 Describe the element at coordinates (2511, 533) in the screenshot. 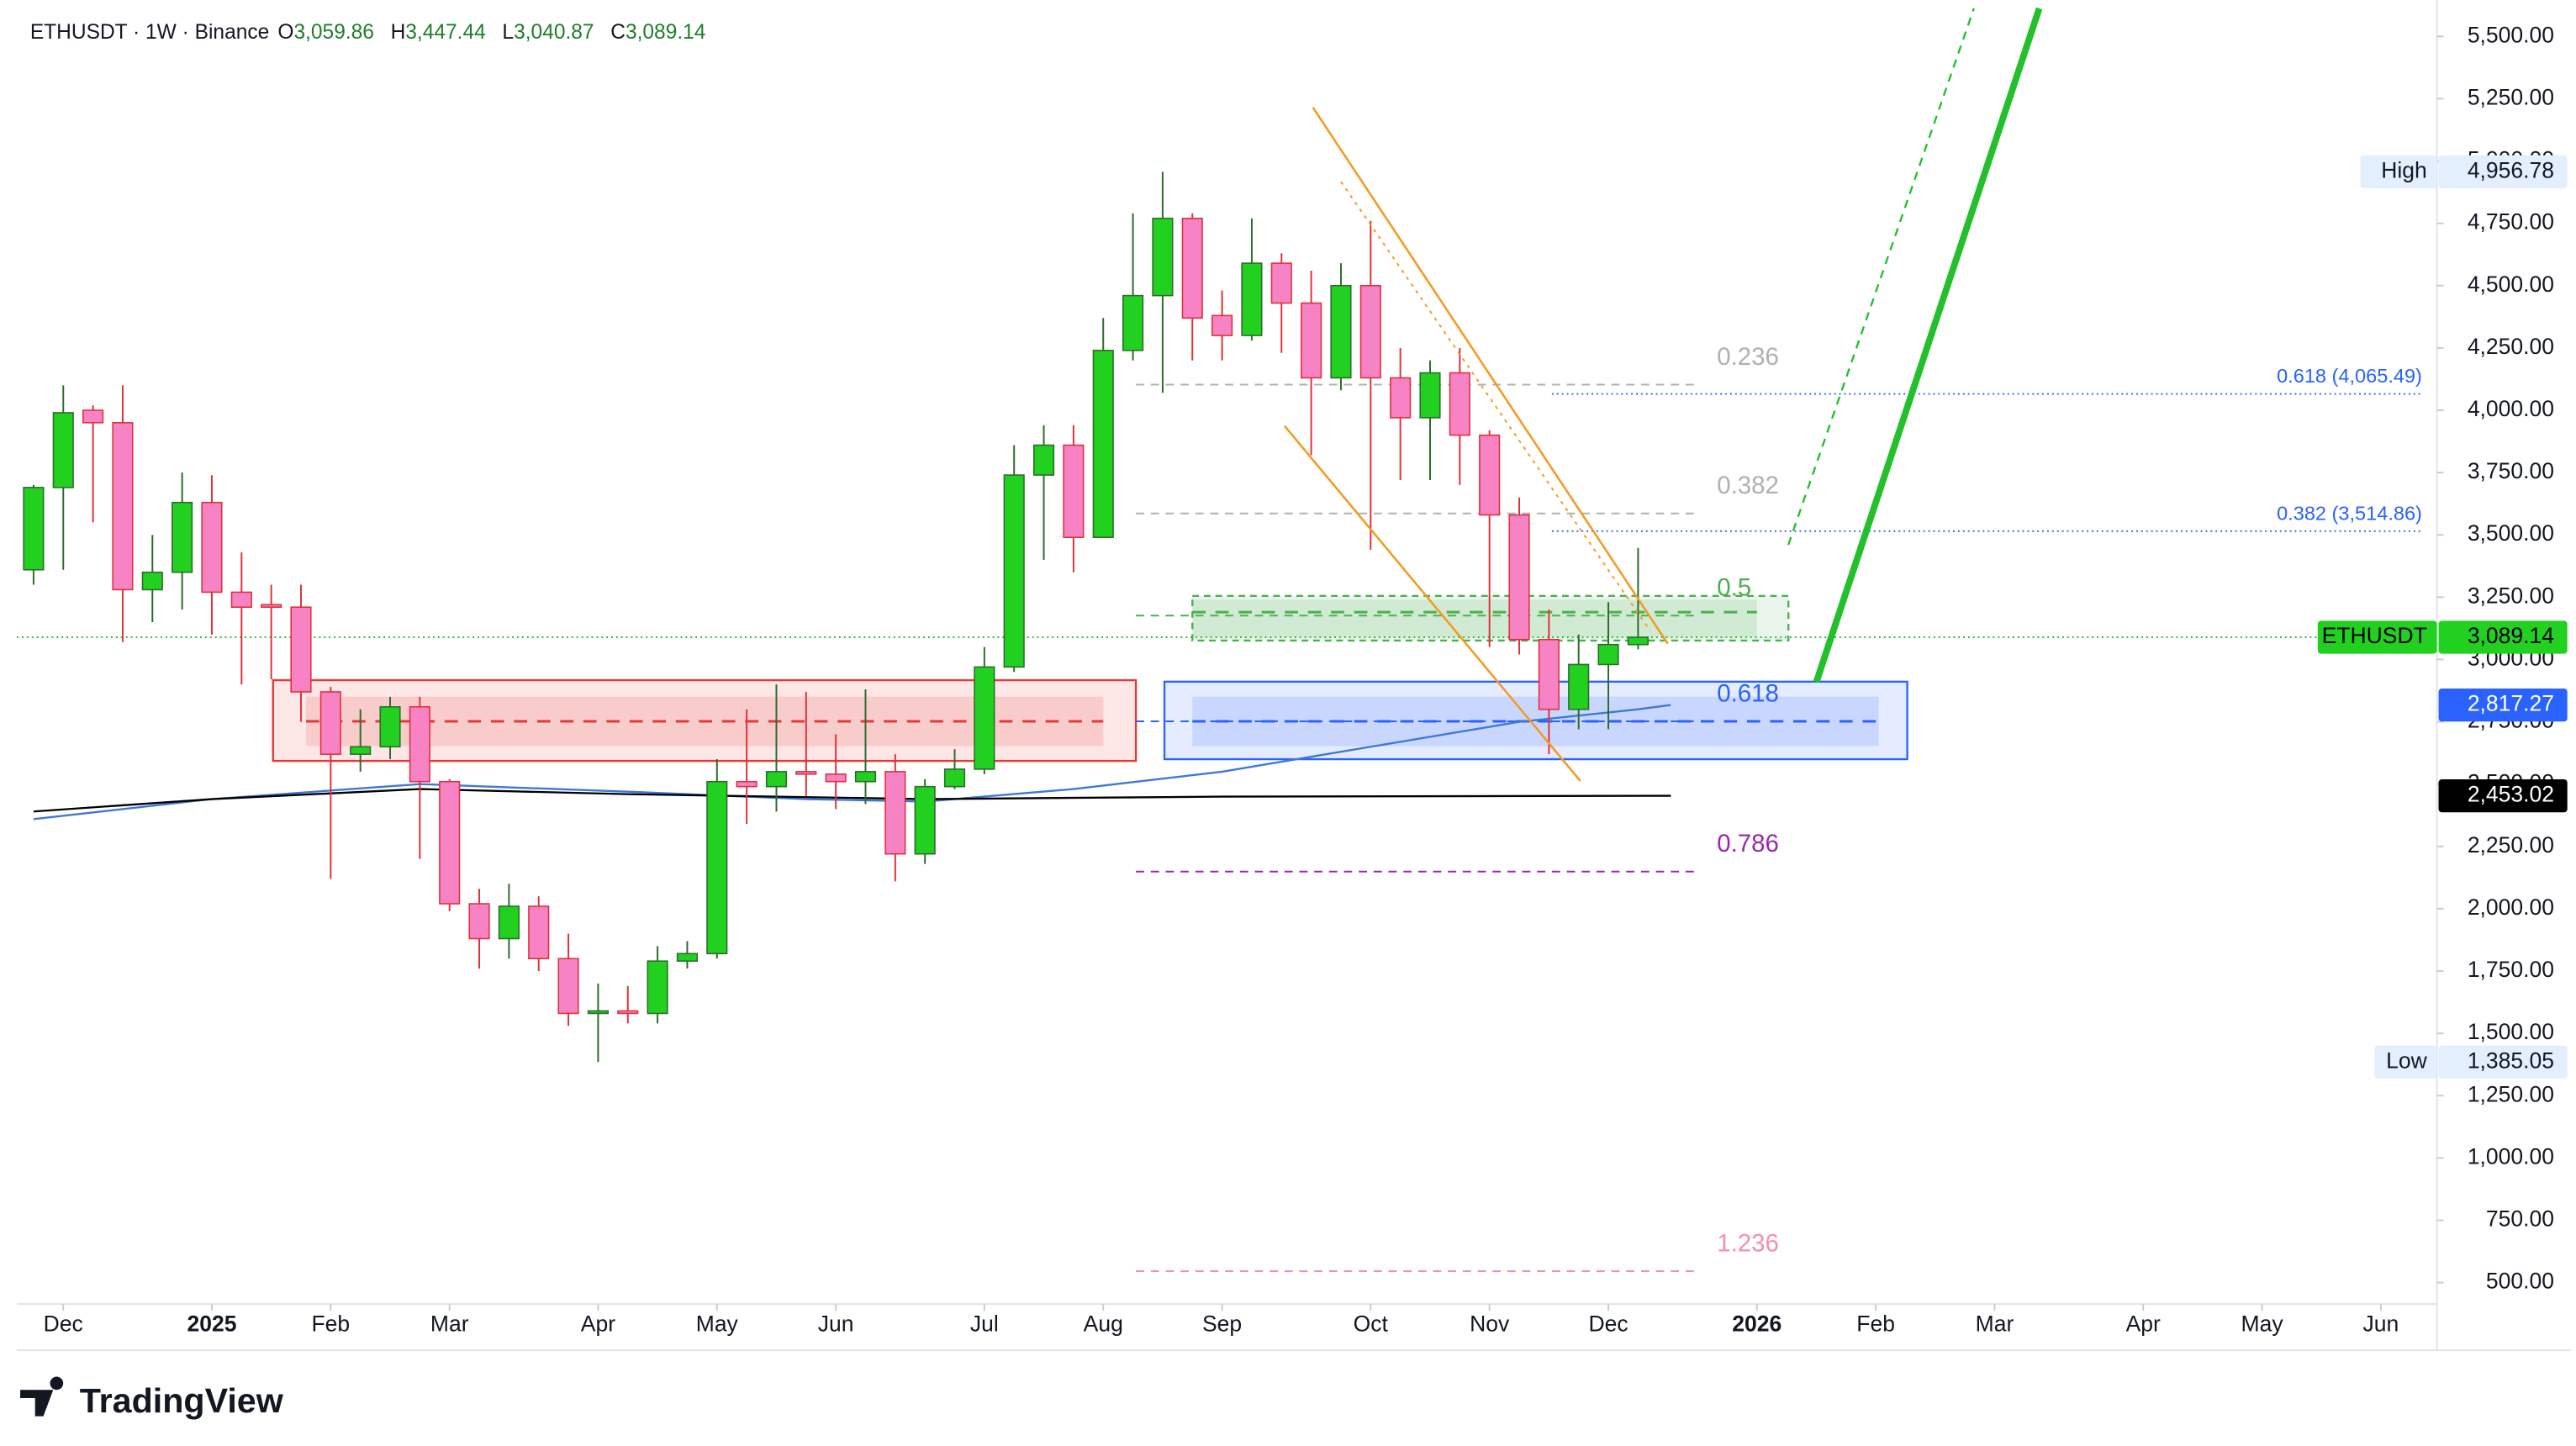

I see `y-tick-label: 3,500.00` at that location.